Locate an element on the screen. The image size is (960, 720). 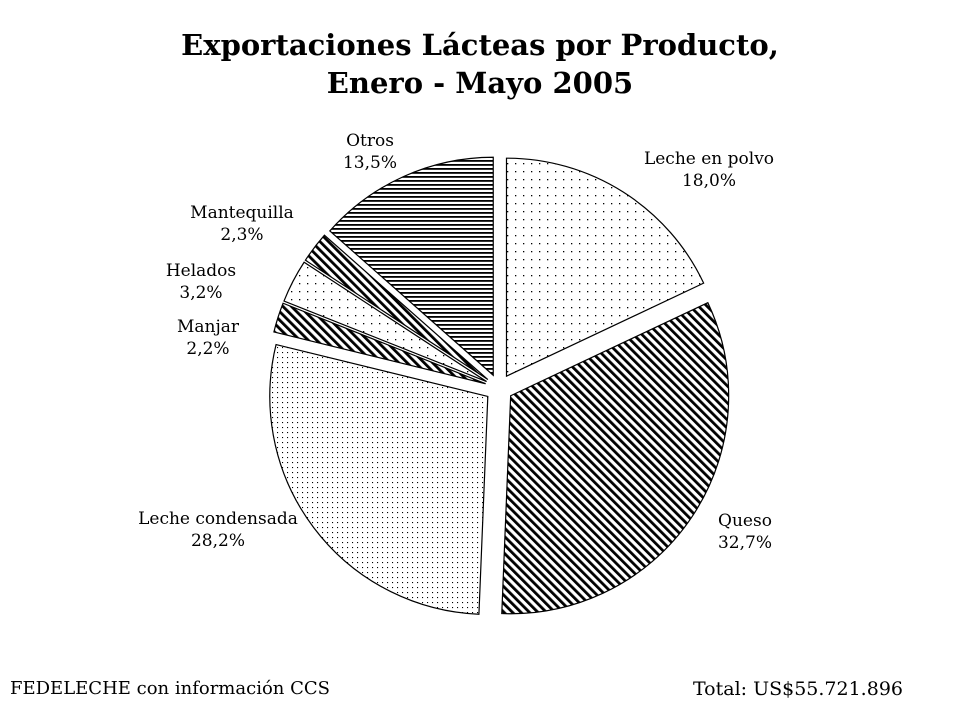
slice-label-leche-condensada: Leche condensada 28,2% is located at coordinates (218, 530).